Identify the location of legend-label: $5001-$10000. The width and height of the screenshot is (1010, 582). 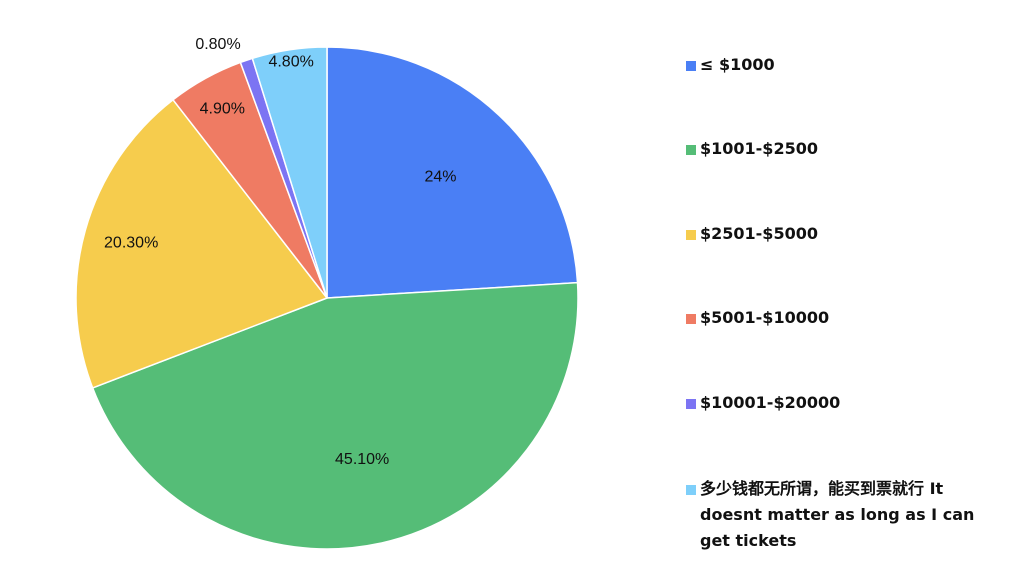
(765, 317).